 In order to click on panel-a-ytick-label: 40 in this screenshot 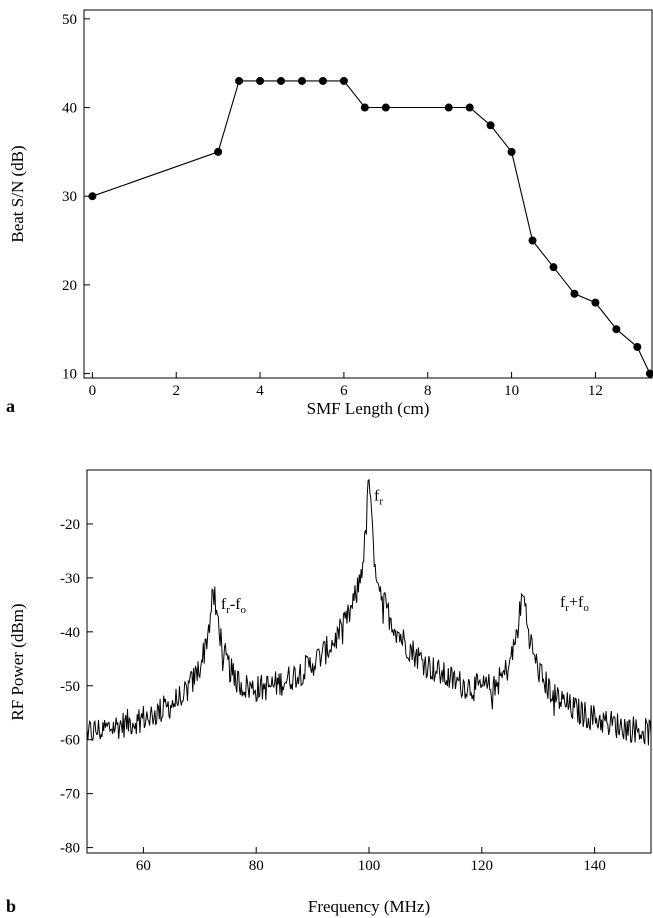, I will do `click(69, 109)`.